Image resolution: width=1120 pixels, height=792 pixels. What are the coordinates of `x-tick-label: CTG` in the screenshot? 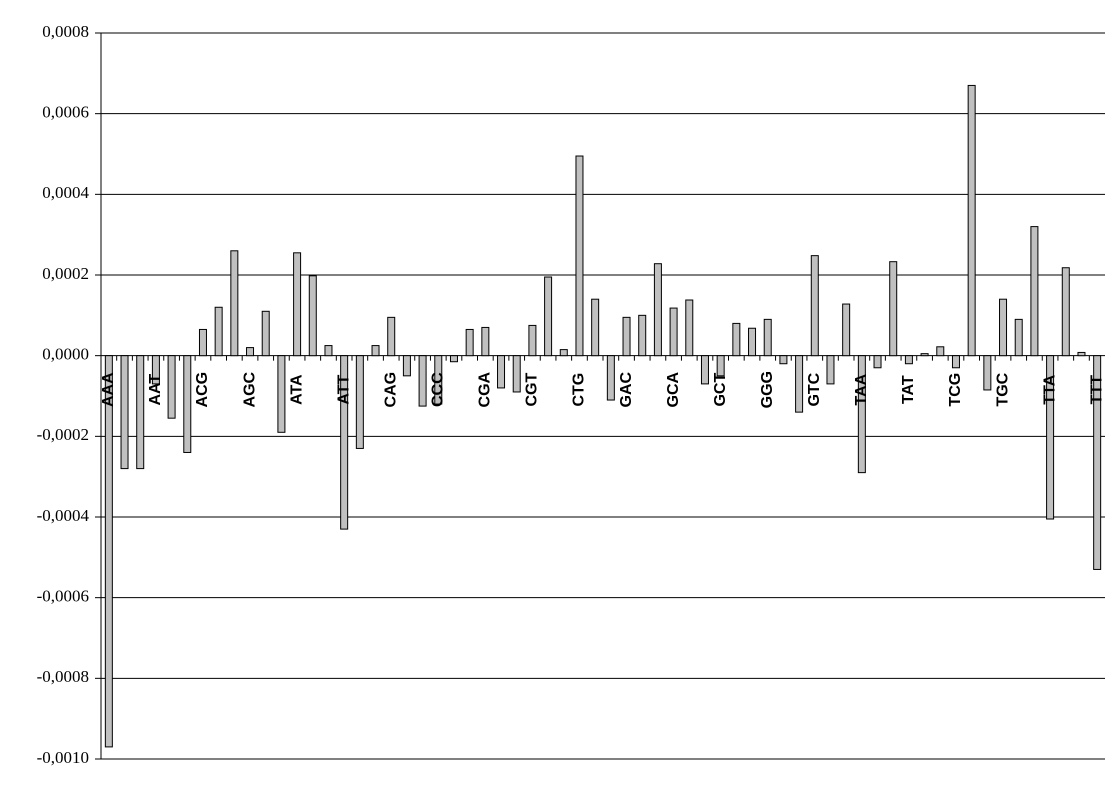 It's located at (579, 390).